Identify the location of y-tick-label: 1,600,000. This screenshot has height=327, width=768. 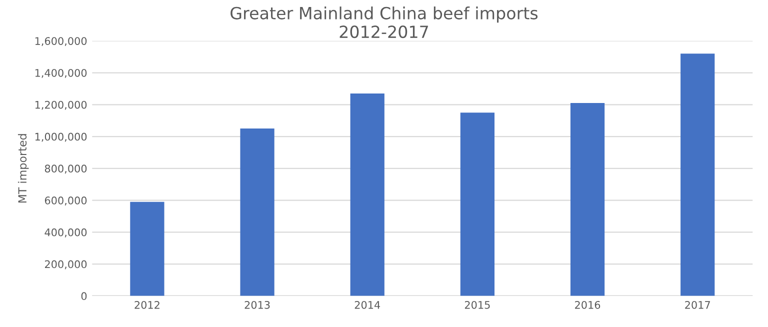
(61, 41).